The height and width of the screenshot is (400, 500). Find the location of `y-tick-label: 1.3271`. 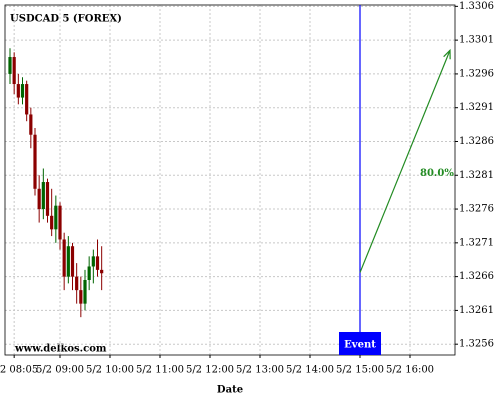

y-tick-label: 1.3271 is located at coordinates (476, 242).